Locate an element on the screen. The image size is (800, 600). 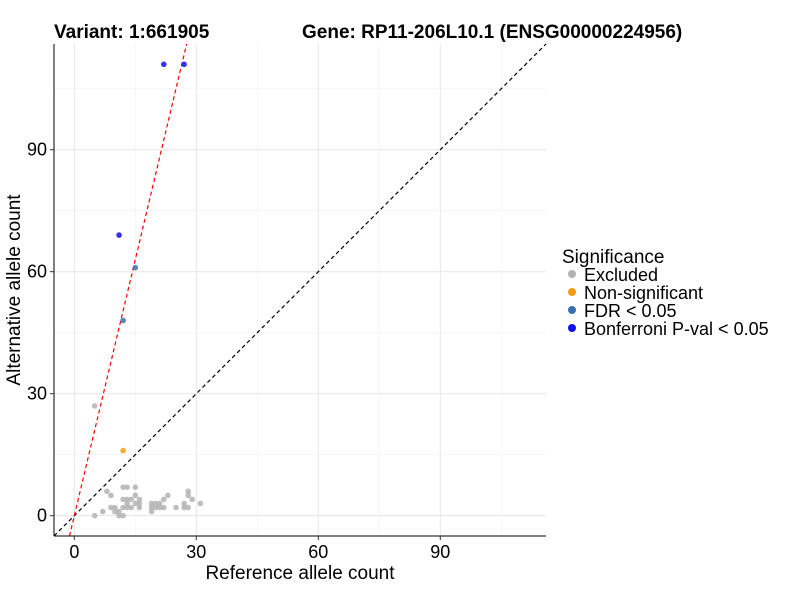
y-tick-label: 30 is located at coordinates (37, 394).